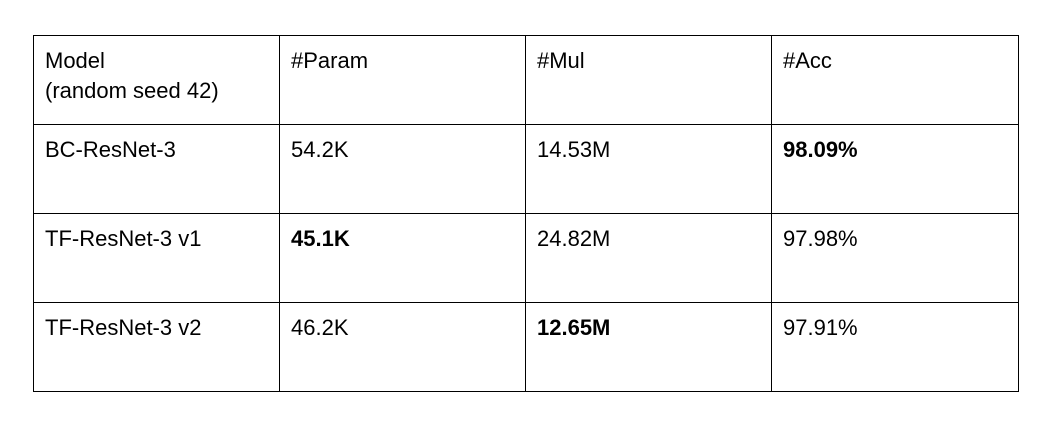 Image resolution: width=1041 pixels, height=427 pixels. Describe the element at coordinates (156, 347) in the screenshot. I see `cell-model: TF-ResNet-3 v2` at that location.